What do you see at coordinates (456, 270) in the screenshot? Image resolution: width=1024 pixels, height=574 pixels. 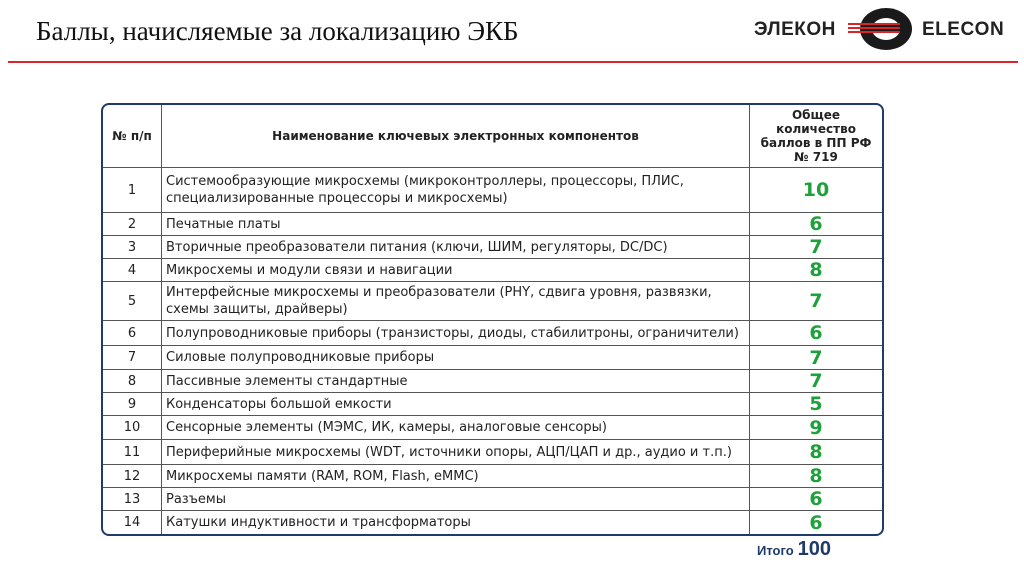 I see `row-name: Микросхемы и модули связи и навигации` at bounding box center [456, 270].